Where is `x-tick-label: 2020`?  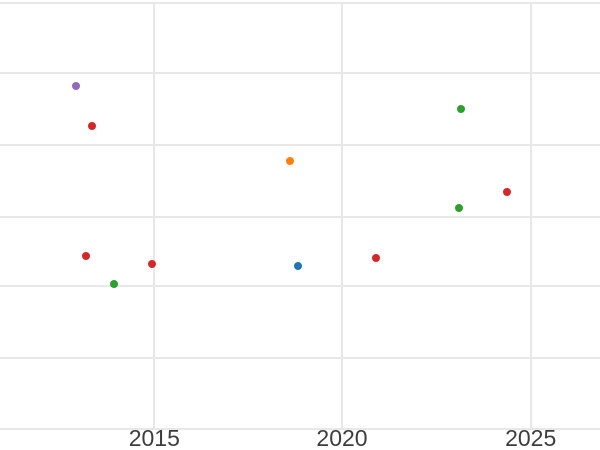 x-tick-label: 2020 is located at coordinates (342, 437).